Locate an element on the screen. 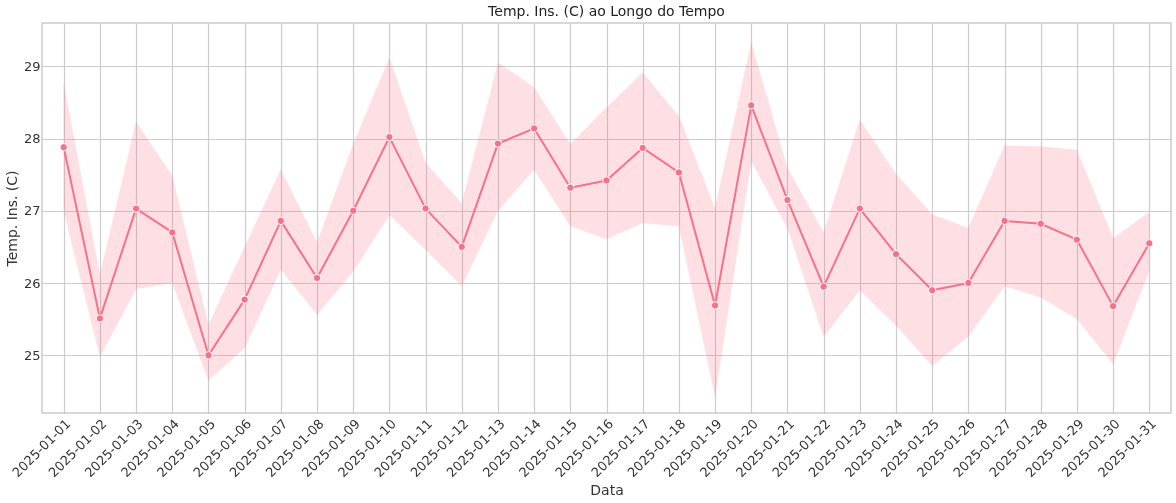 The height and width of the screenshot is (503, 1176). y-axis-title: Temp. Ins. (C) is located at coordinates (11, 219).